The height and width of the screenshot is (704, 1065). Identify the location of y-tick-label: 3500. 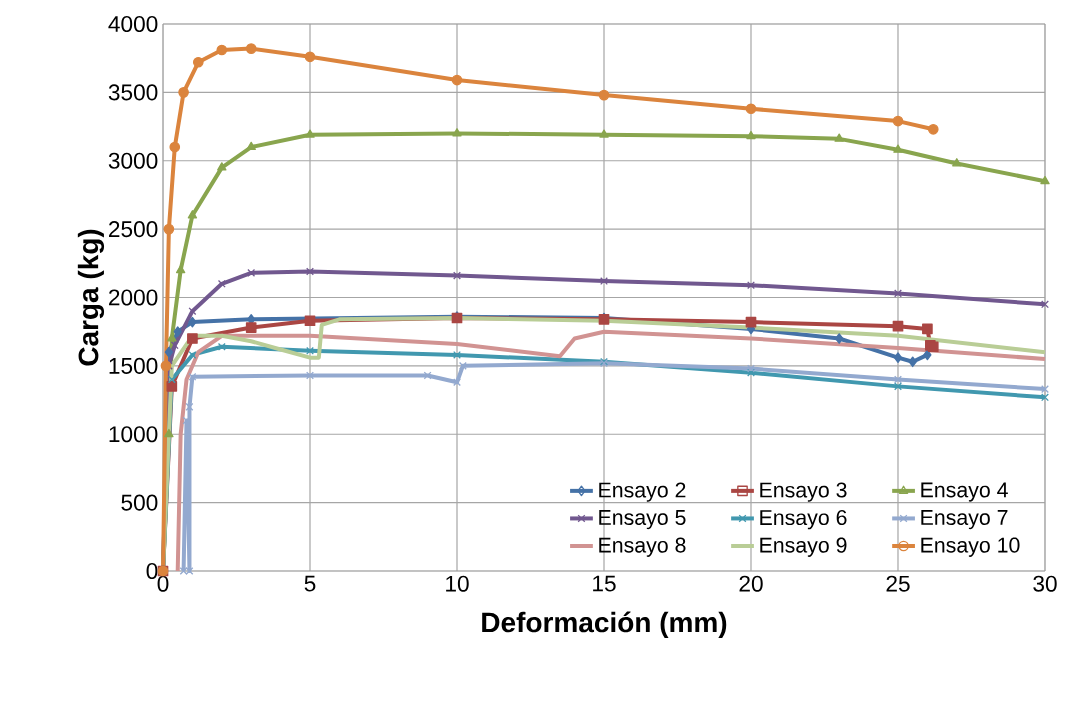
(133, 92).